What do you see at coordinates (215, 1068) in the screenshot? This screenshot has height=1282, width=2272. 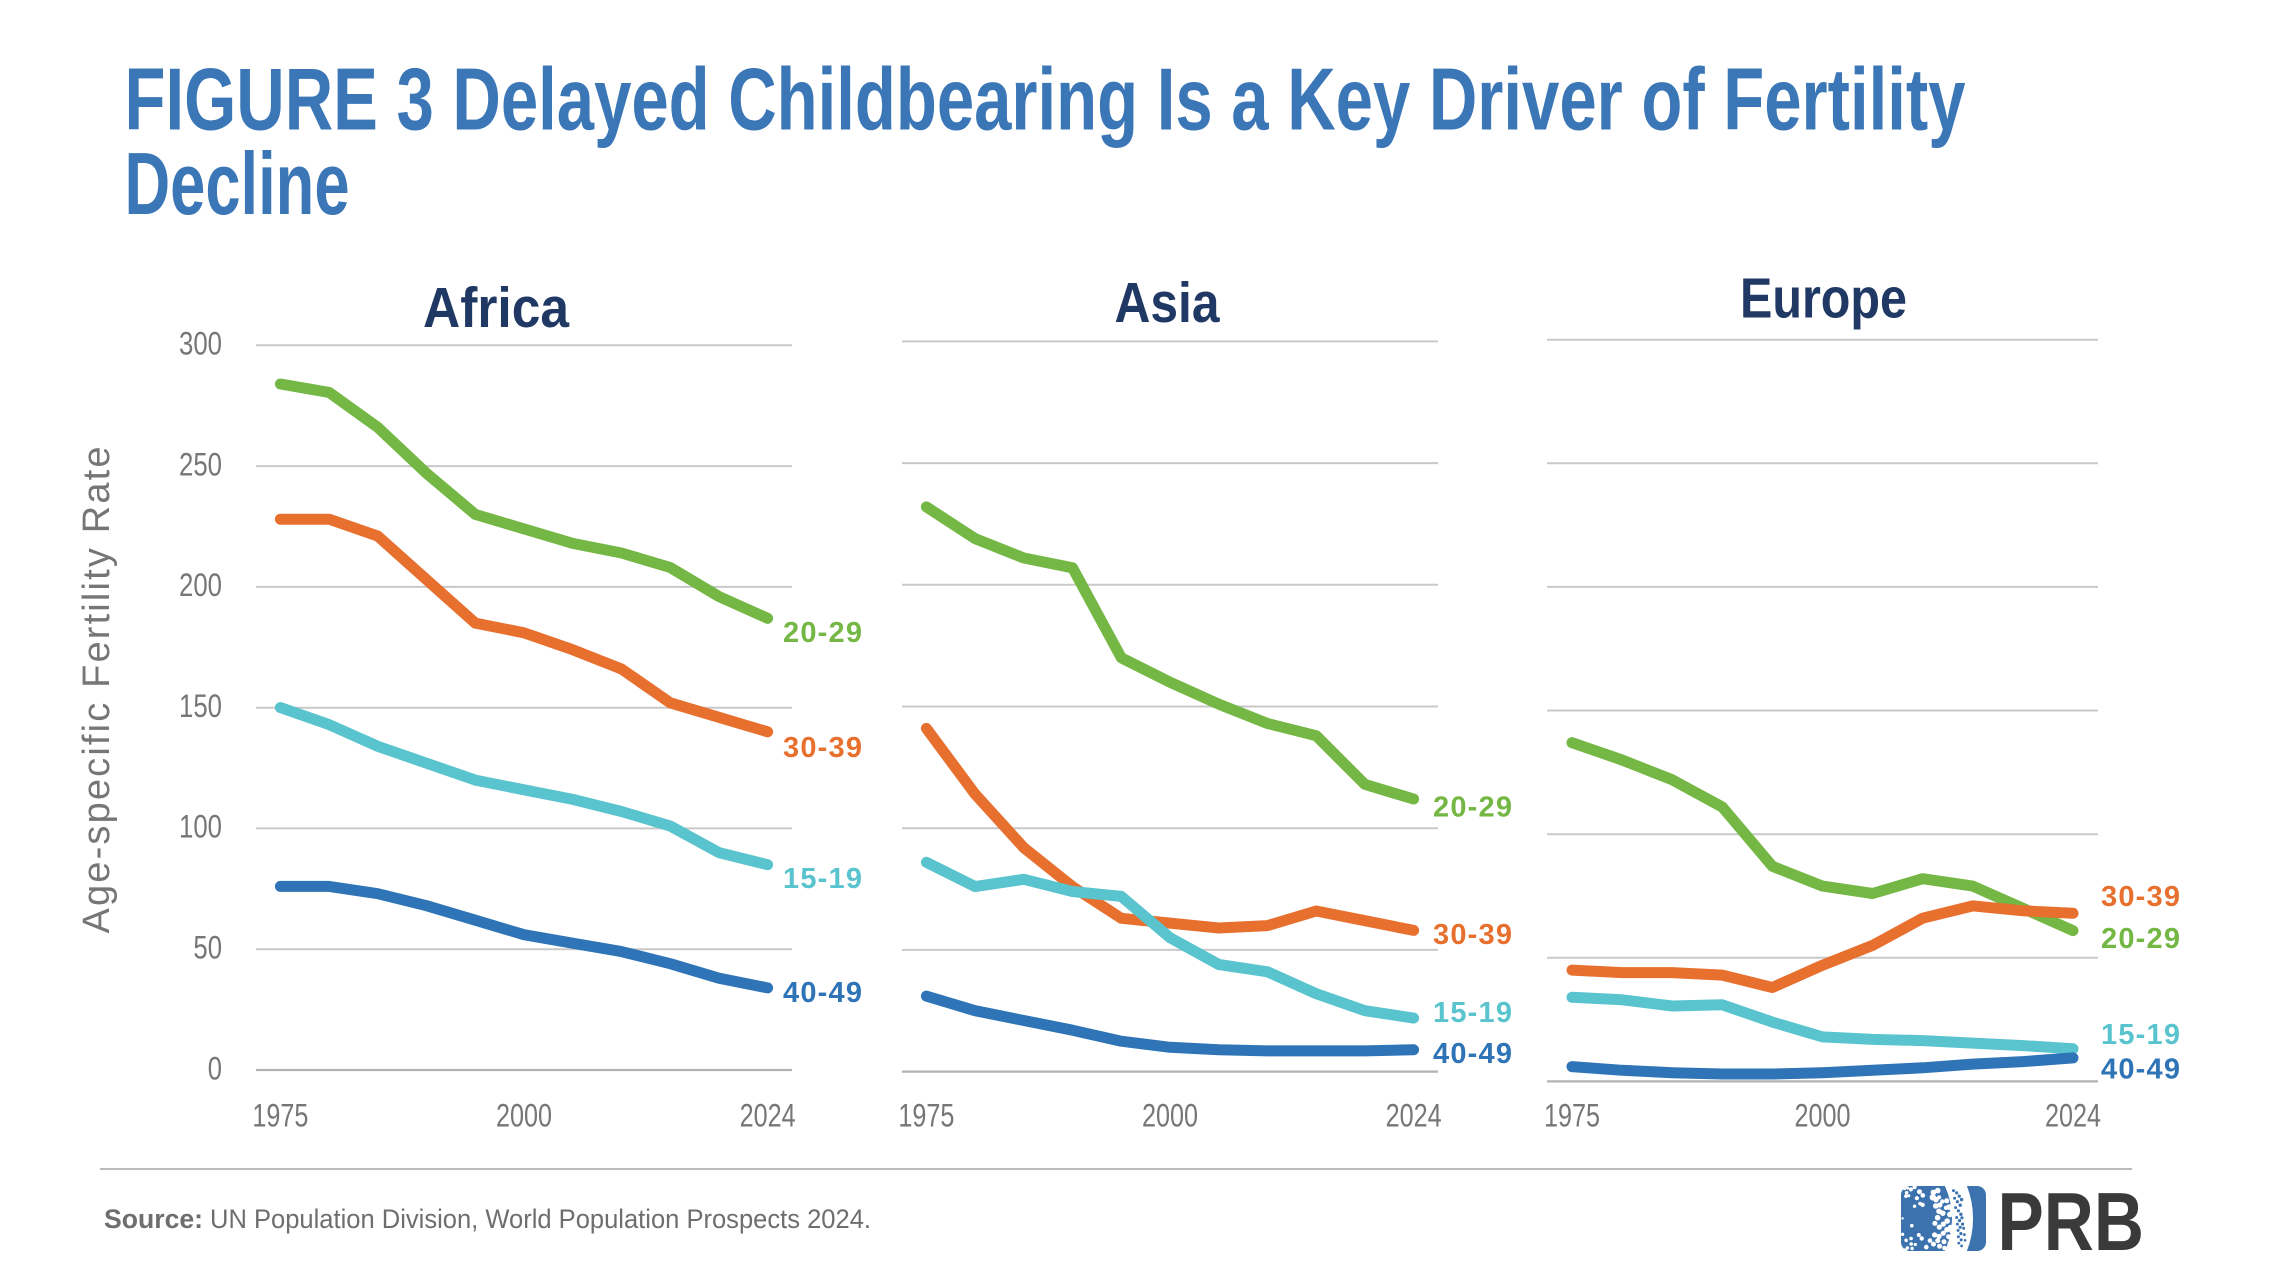 I see `svg-text: 0` at bounding box center [215, 1068].